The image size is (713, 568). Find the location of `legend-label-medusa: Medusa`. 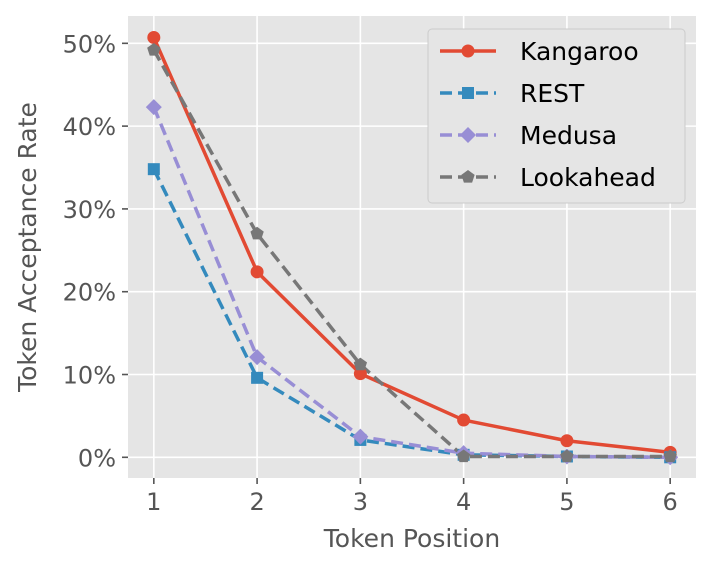

legend-label-medusa: Medusa is located at coordinates (568, 135).